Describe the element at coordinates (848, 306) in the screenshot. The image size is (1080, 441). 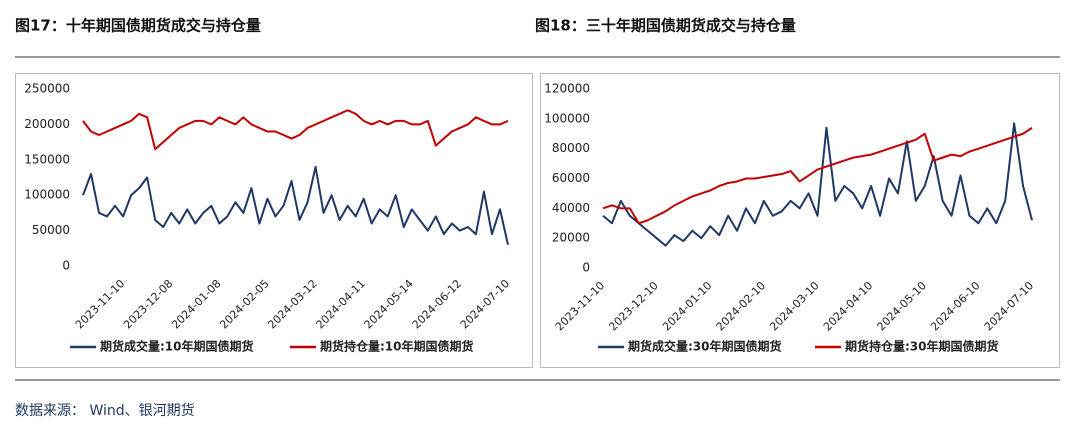
I see `x-tick-label: 2024-04-10` at that location.